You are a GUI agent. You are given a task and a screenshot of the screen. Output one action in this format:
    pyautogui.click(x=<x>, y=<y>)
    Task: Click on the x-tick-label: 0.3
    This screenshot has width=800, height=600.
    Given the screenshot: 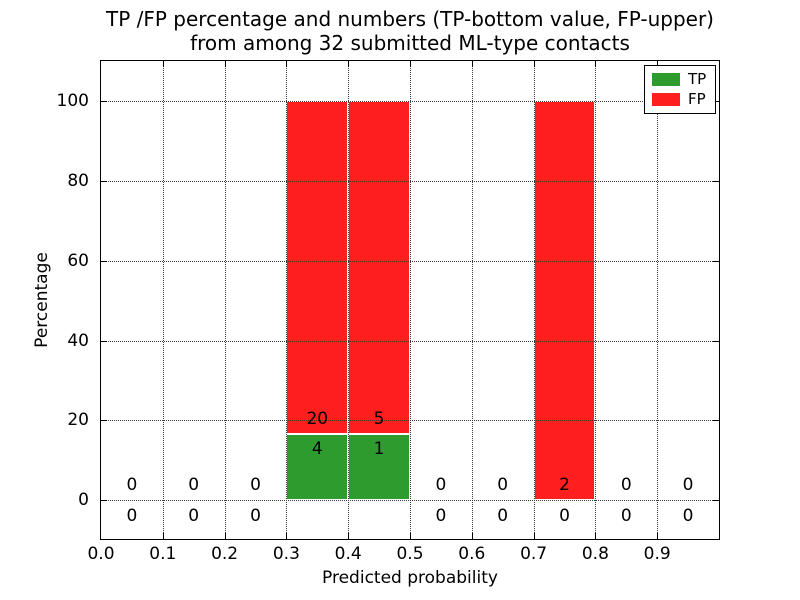 What is the action you would take?
    pyautogui.click(x=286, y=554)
    